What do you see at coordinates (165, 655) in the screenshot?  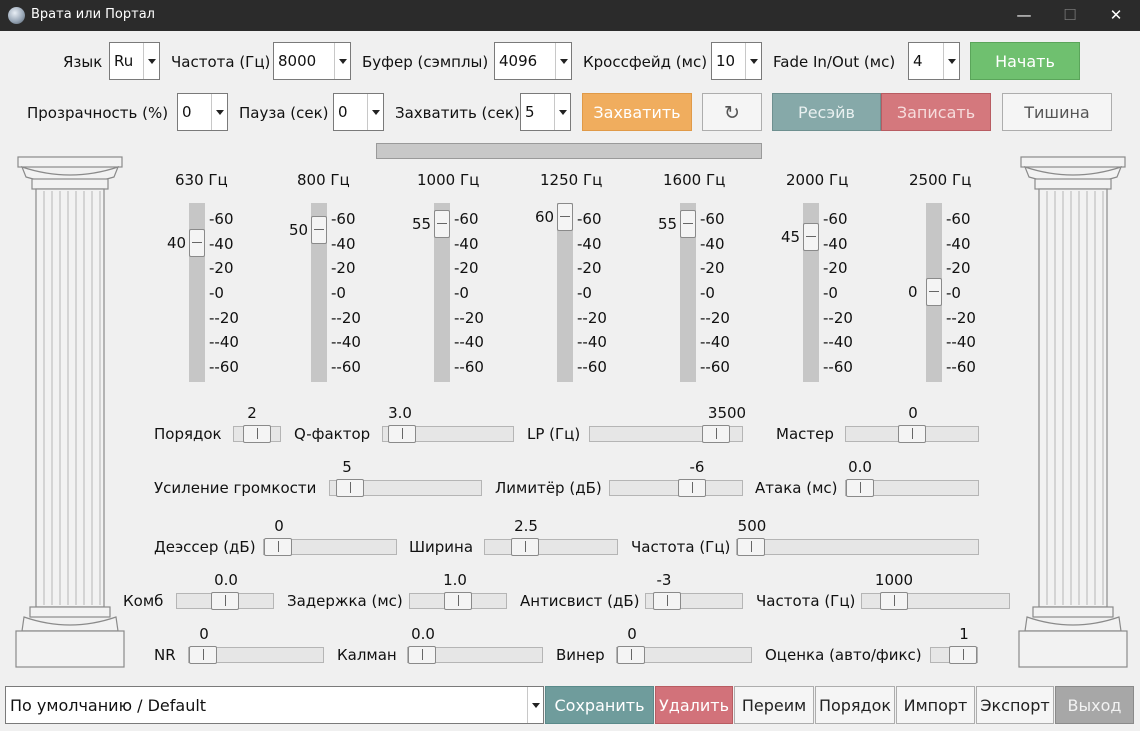 I see `control-label: NR` at bounding box center [165, 655].